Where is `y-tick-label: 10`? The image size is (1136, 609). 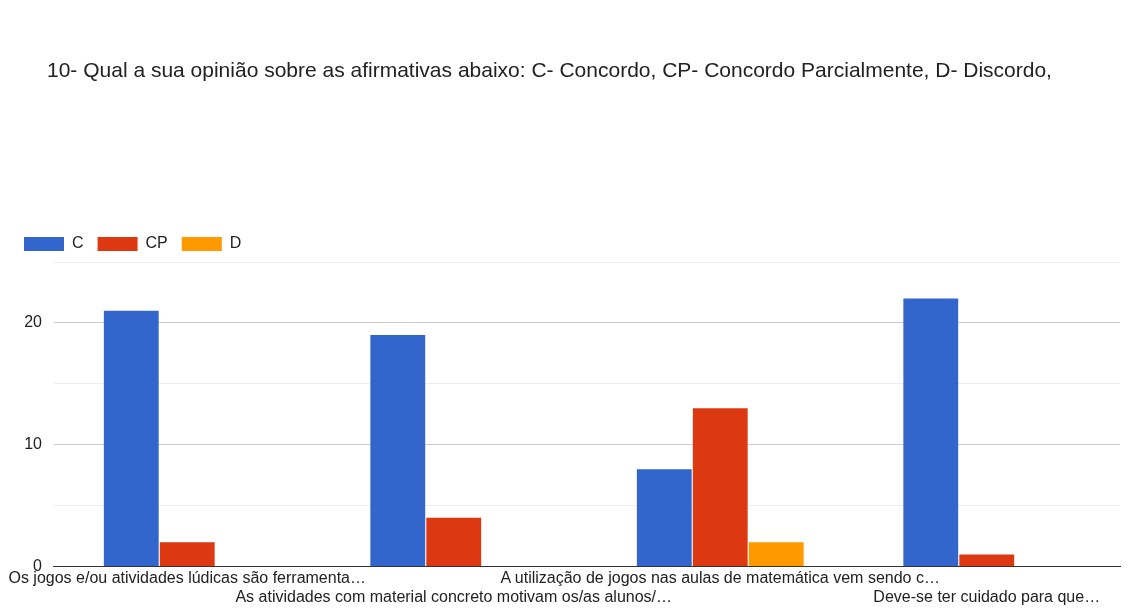
y-tick-label: 10 is located at coordinates (33, 444).